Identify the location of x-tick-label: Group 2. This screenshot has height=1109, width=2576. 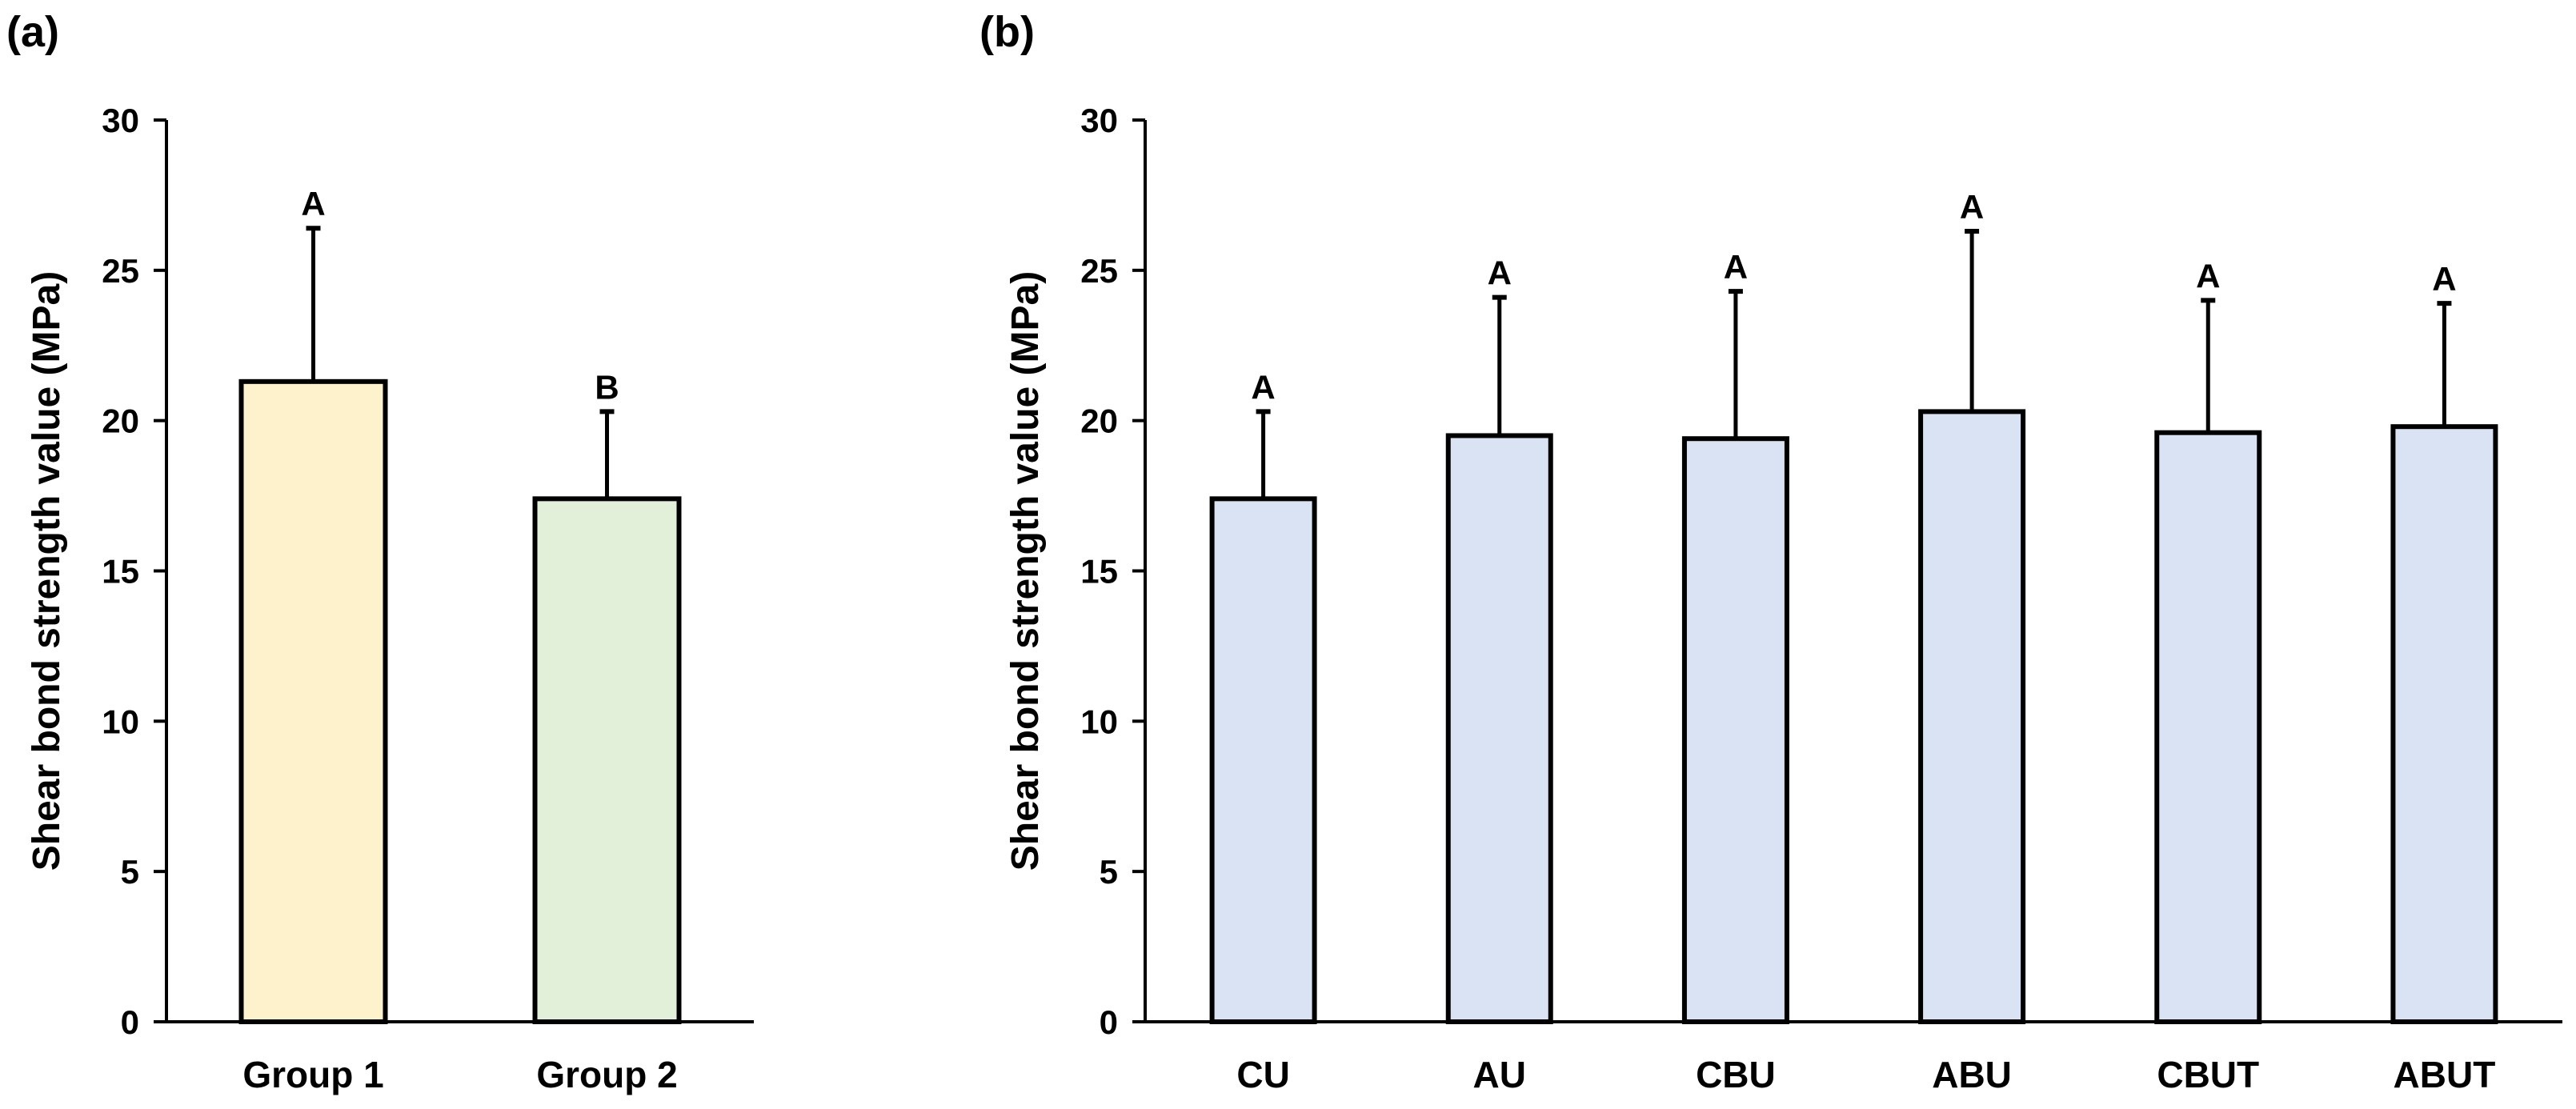
(606, 1075).